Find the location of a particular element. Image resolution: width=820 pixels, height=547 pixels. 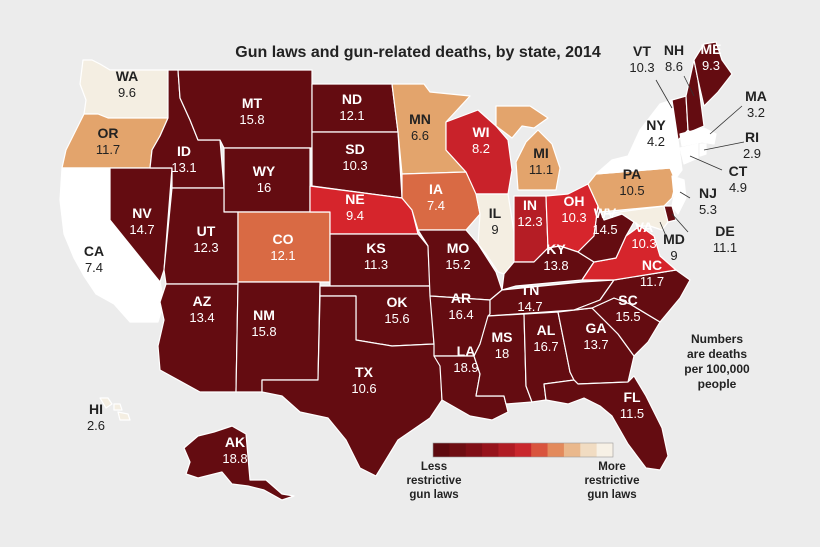

state-ak-shape is located at coordinates (239, 463).